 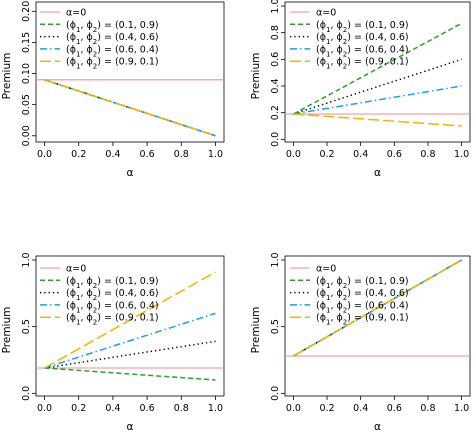 I want to click on y-tick-label: 0.4, so click(x=275, y=85).